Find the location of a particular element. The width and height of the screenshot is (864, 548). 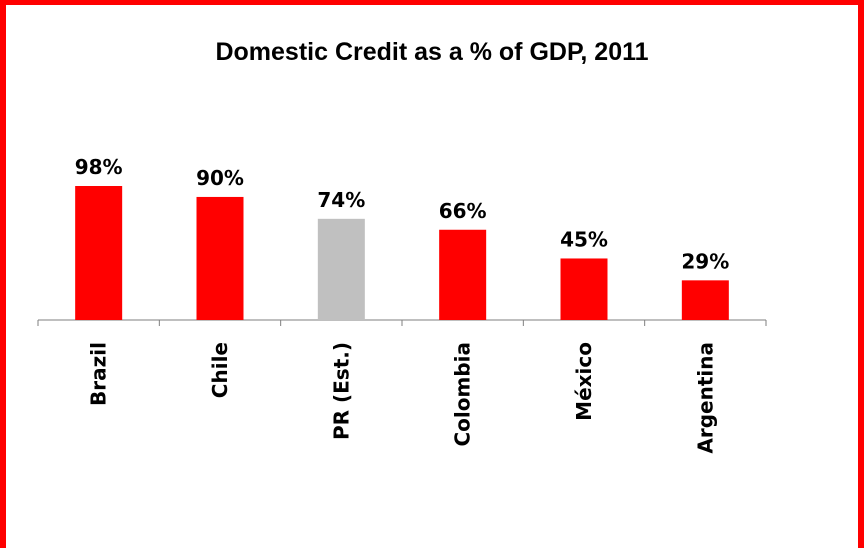

category-label: México is located at coordinates (584, 381).